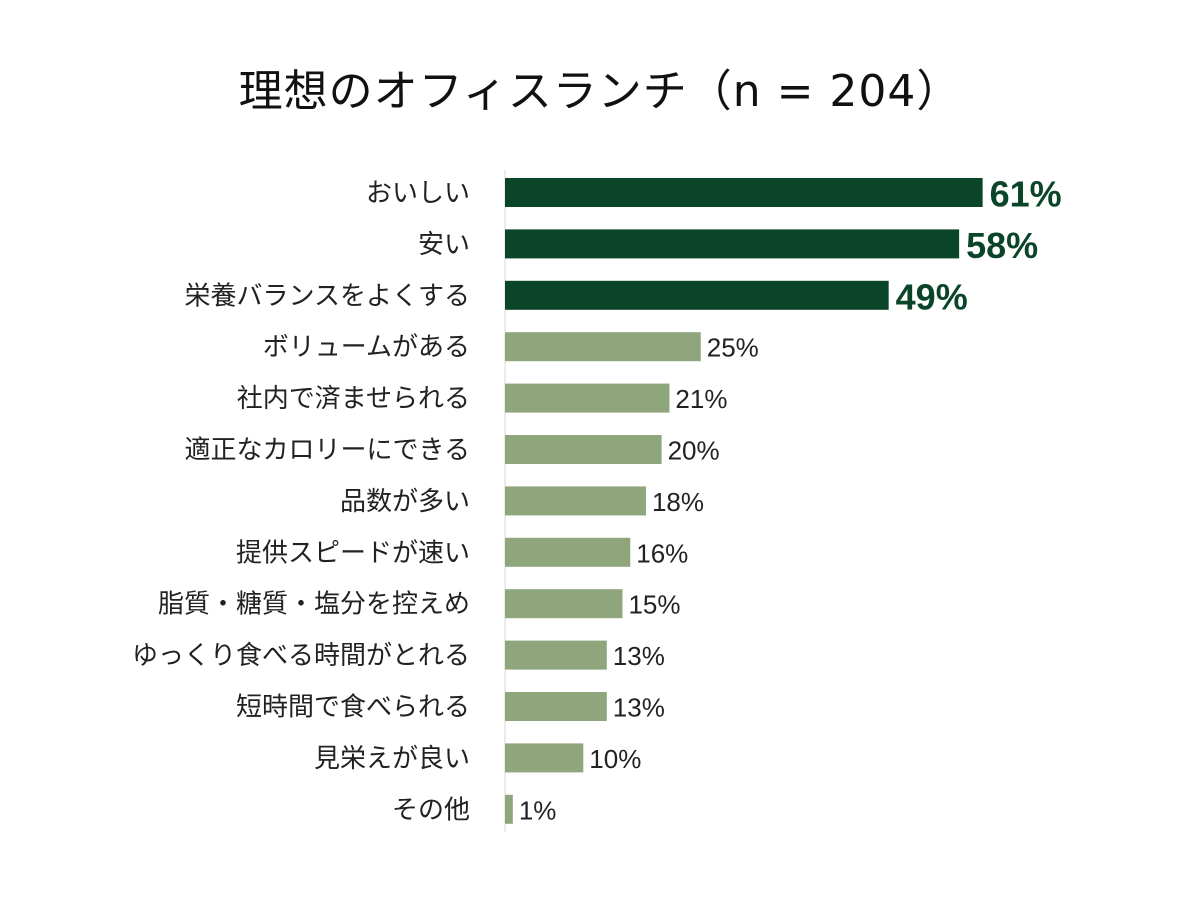  I want to click on category-label: 見栄えが良い, so click(392, 759).